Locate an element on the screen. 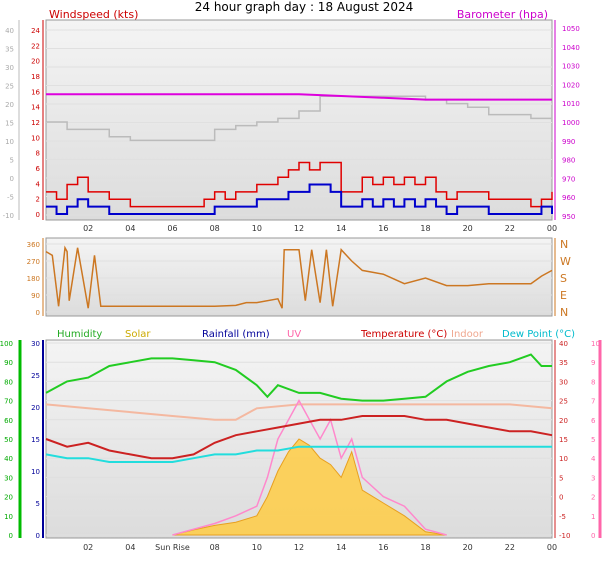 The height and width of the screenshot is (561, 608). graph-title: 24 hour graph day : 18 August 2024 is located at coordinates (304, 7).